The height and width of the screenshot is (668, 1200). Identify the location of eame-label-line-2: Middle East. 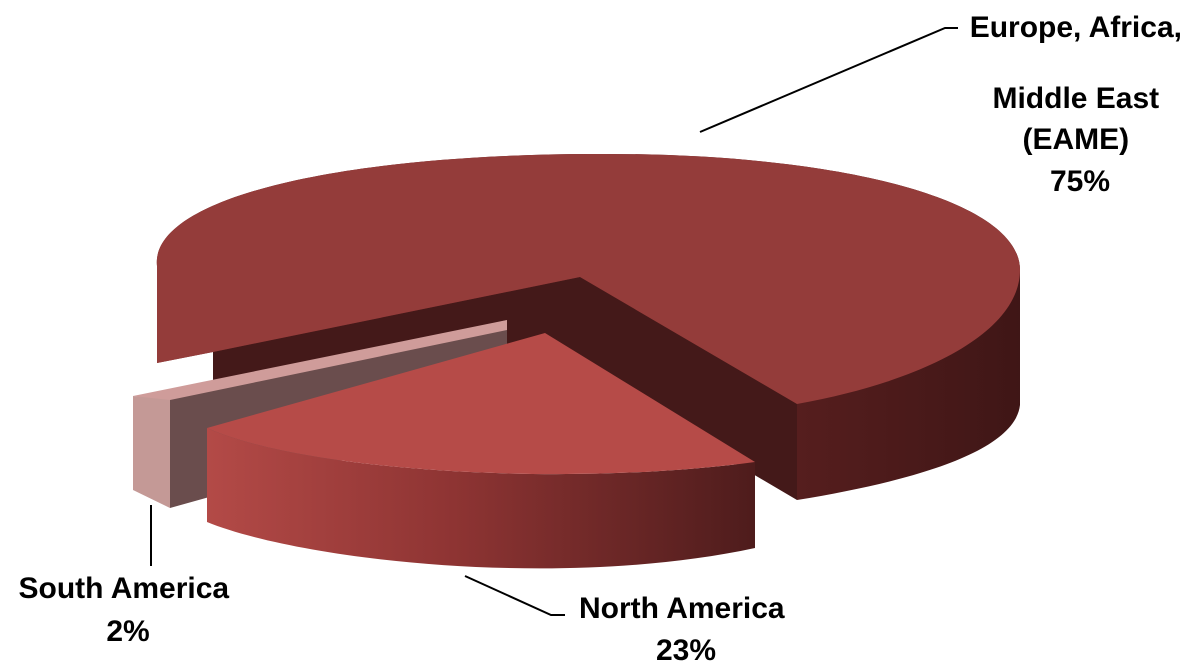
(1075, 98).